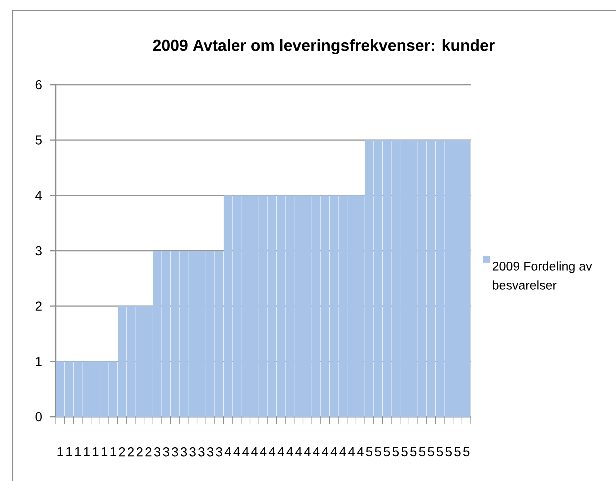 The width and height of the screenshot is (616, 481). What do you see at coordinates (39, 361) in the screenshot?
I see `y-tick-label: 1` at bounding box center [39, 361].